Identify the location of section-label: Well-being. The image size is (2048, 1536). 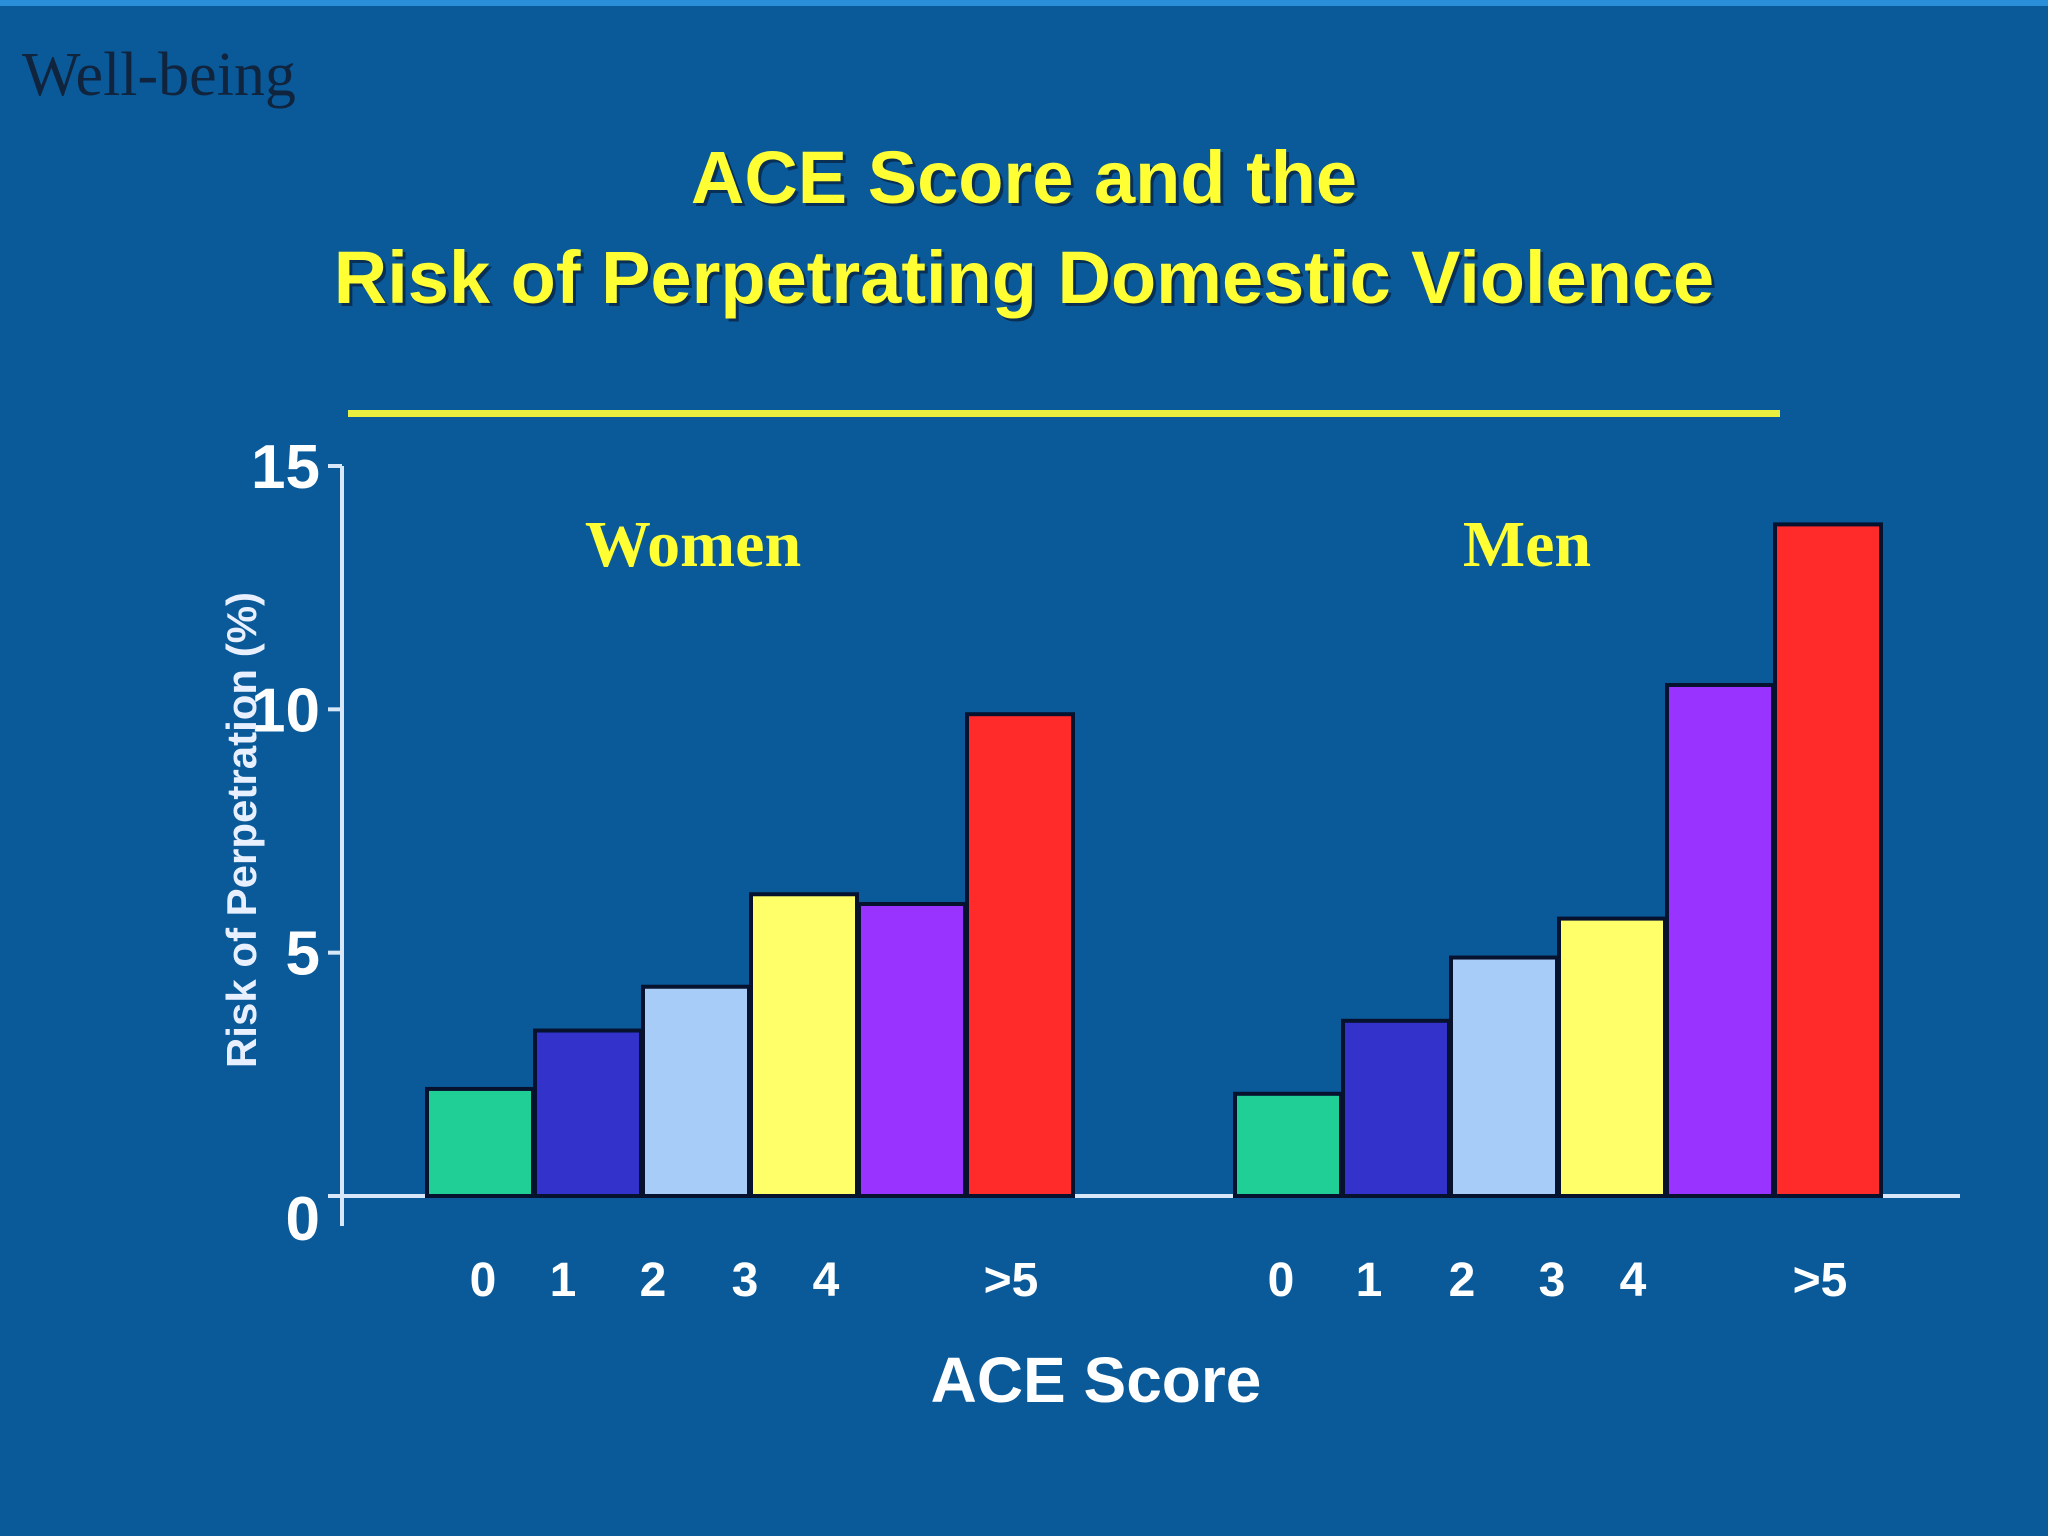
(159, 75).